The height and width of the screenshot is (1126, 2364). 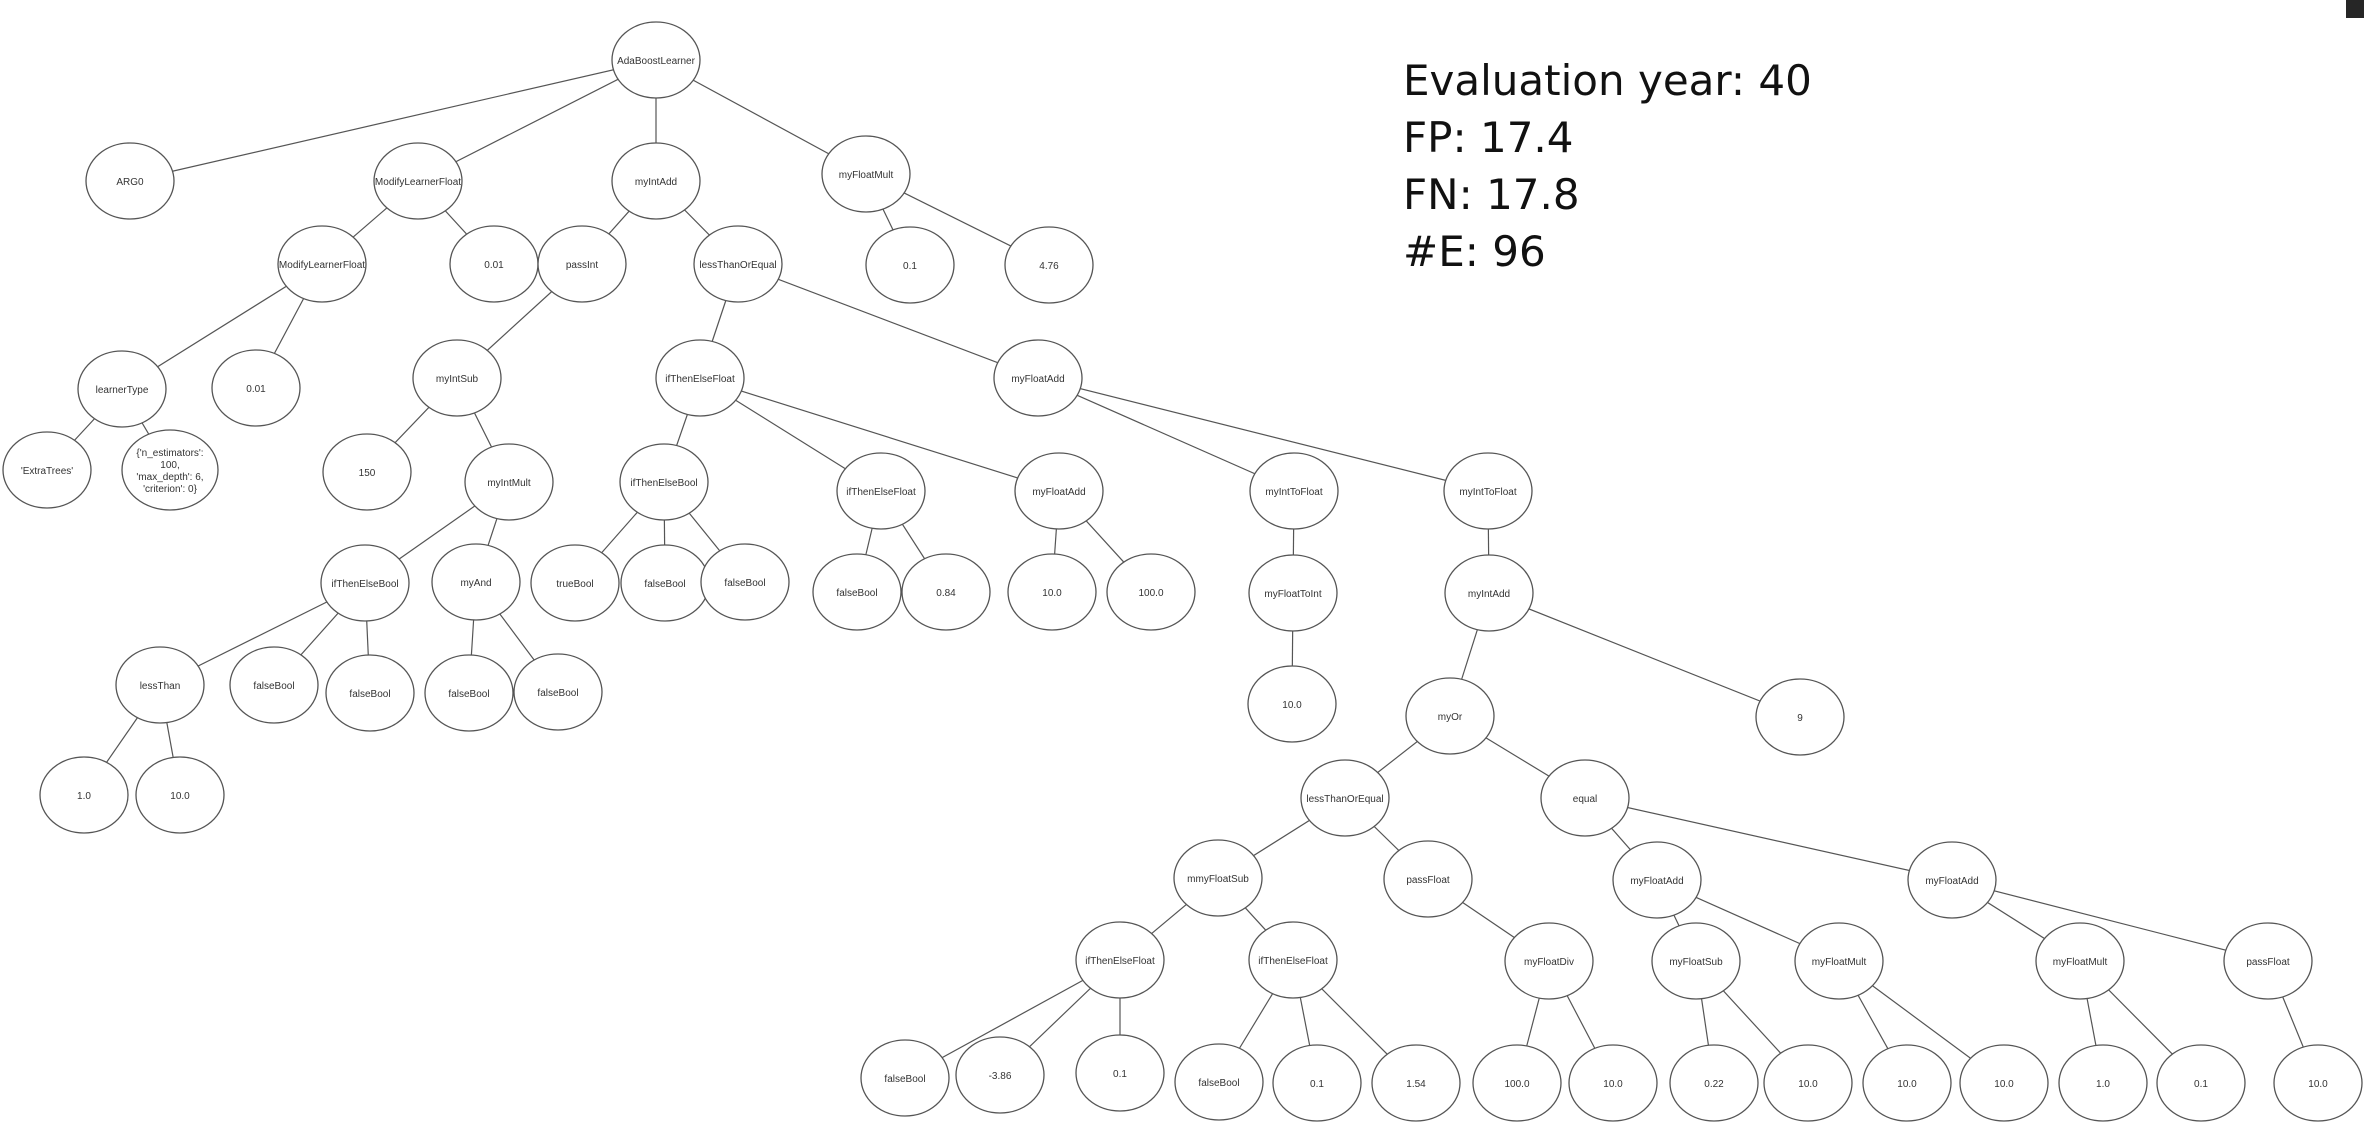 What do you see at coordinates (122, 390) in the screenshot?
I see `tree-node-label: learnerType` at bounding box center [122, 390].